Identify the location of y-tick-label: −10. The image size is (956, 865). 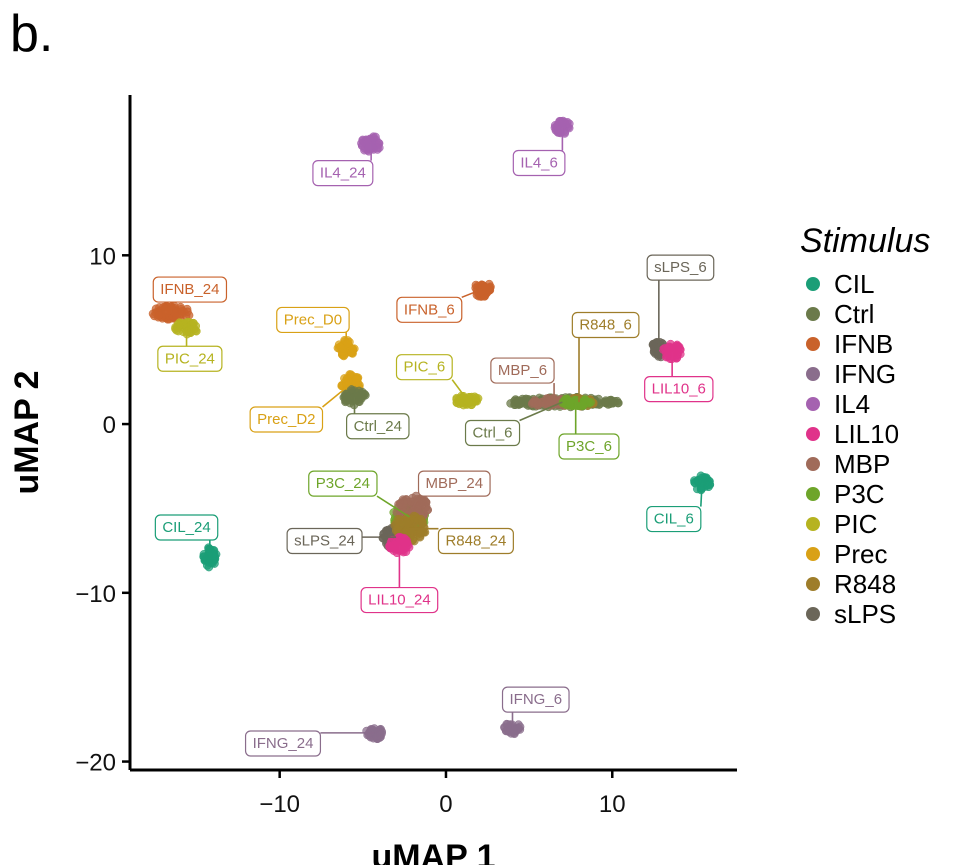
(95, 594).